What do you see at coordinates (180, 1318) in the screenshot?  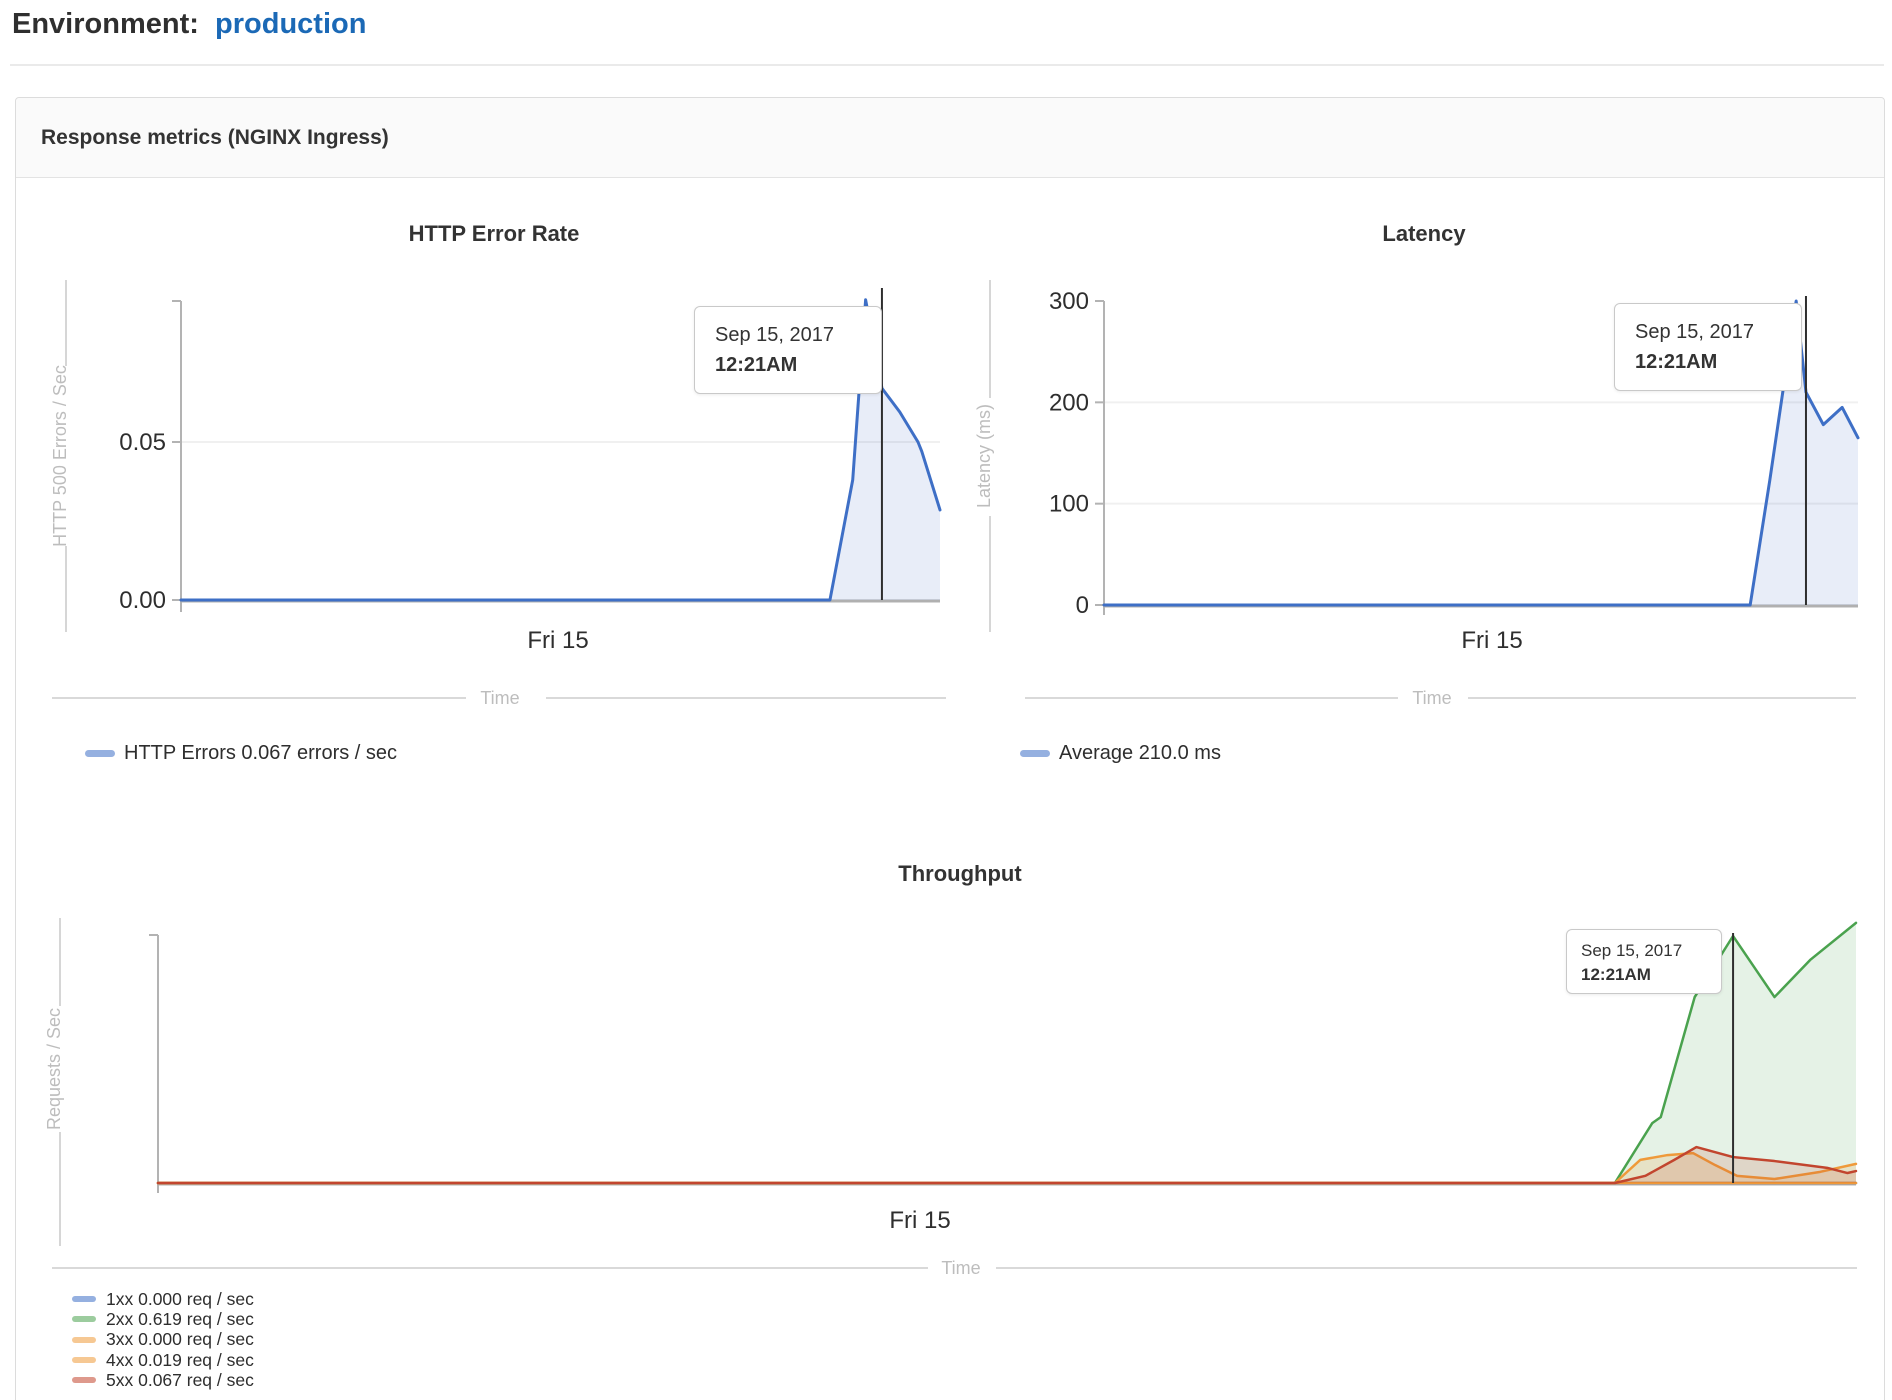 I see `legend-label: 2xx 0.619 req / sec` at bounding box center [180, 1318].